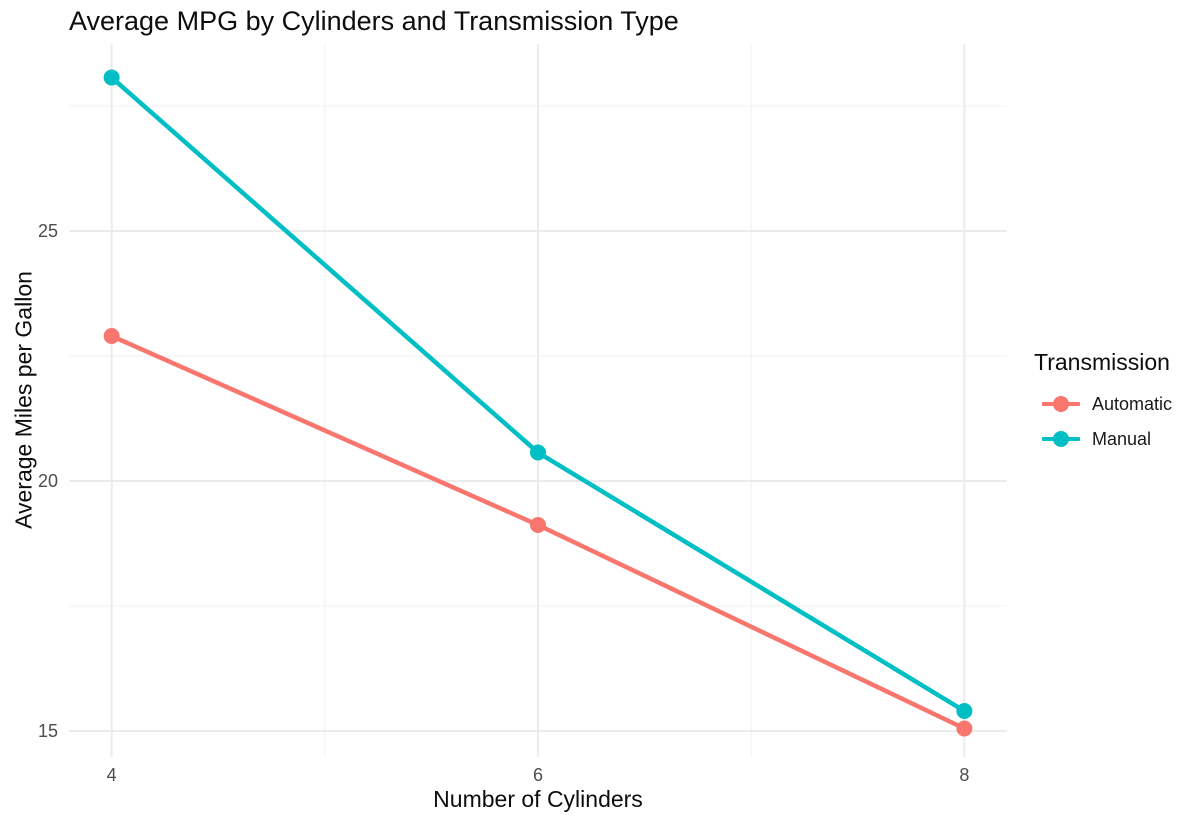 The width and height of the screenshot is (1200, 825). What do you see at coordinates (48, 481) in the screenshot?
I see `y-tick-label: 20` at bounding box center [48, 481].